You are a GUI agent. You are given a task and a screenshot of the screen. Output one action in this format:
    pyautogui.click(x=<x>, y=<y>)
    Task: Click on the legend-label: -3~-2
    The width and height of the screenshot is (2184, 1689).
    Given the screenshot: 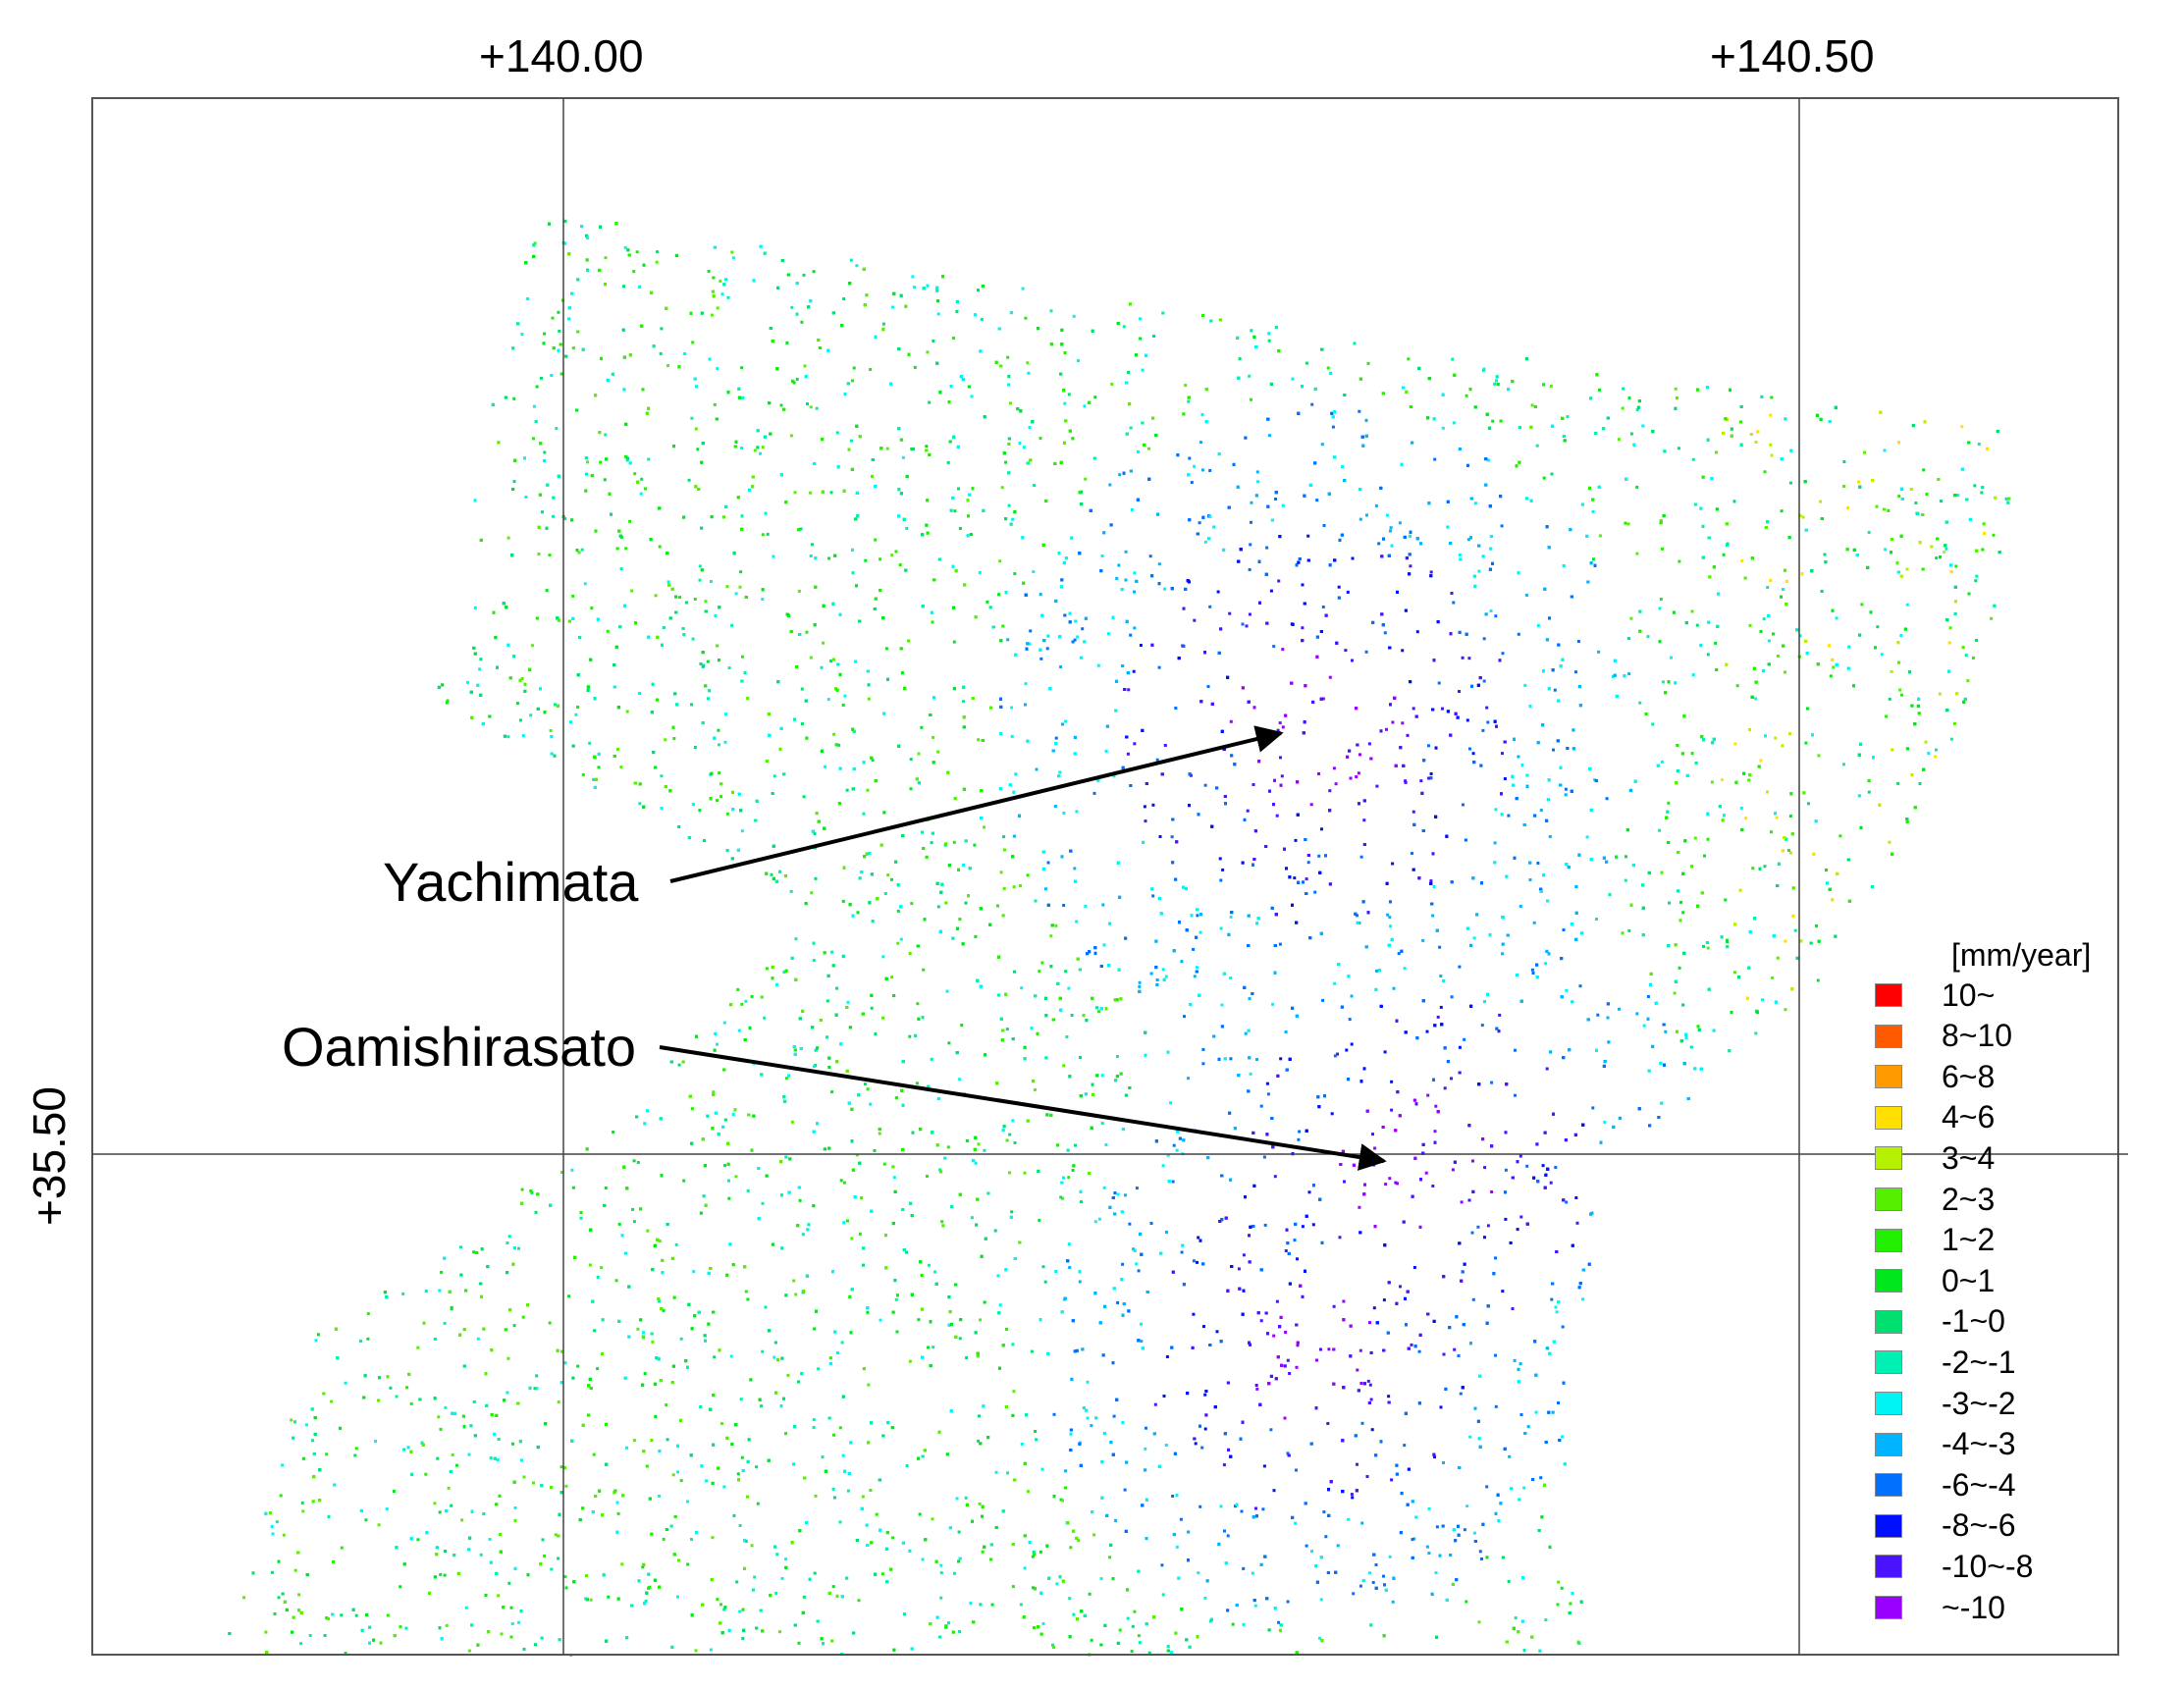 What is the action you would take?
    pyautogui.click(x=1979, y=1403)
    